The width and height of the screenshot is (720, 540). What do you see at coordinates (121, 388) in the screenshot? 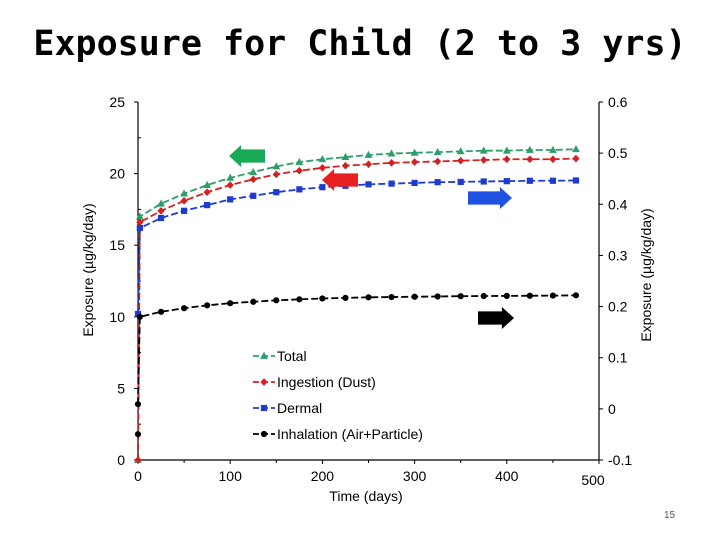
I see `y-tick-label: 5` at bounding box center [121, 388].